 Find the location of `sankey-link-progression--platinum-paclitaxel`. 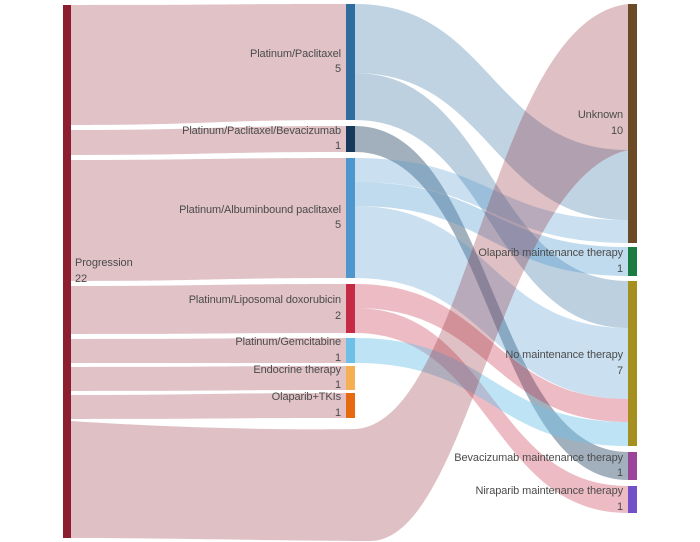

sankey-link-progression--platinum-paclitaxel is located at coordinates (208, 64).